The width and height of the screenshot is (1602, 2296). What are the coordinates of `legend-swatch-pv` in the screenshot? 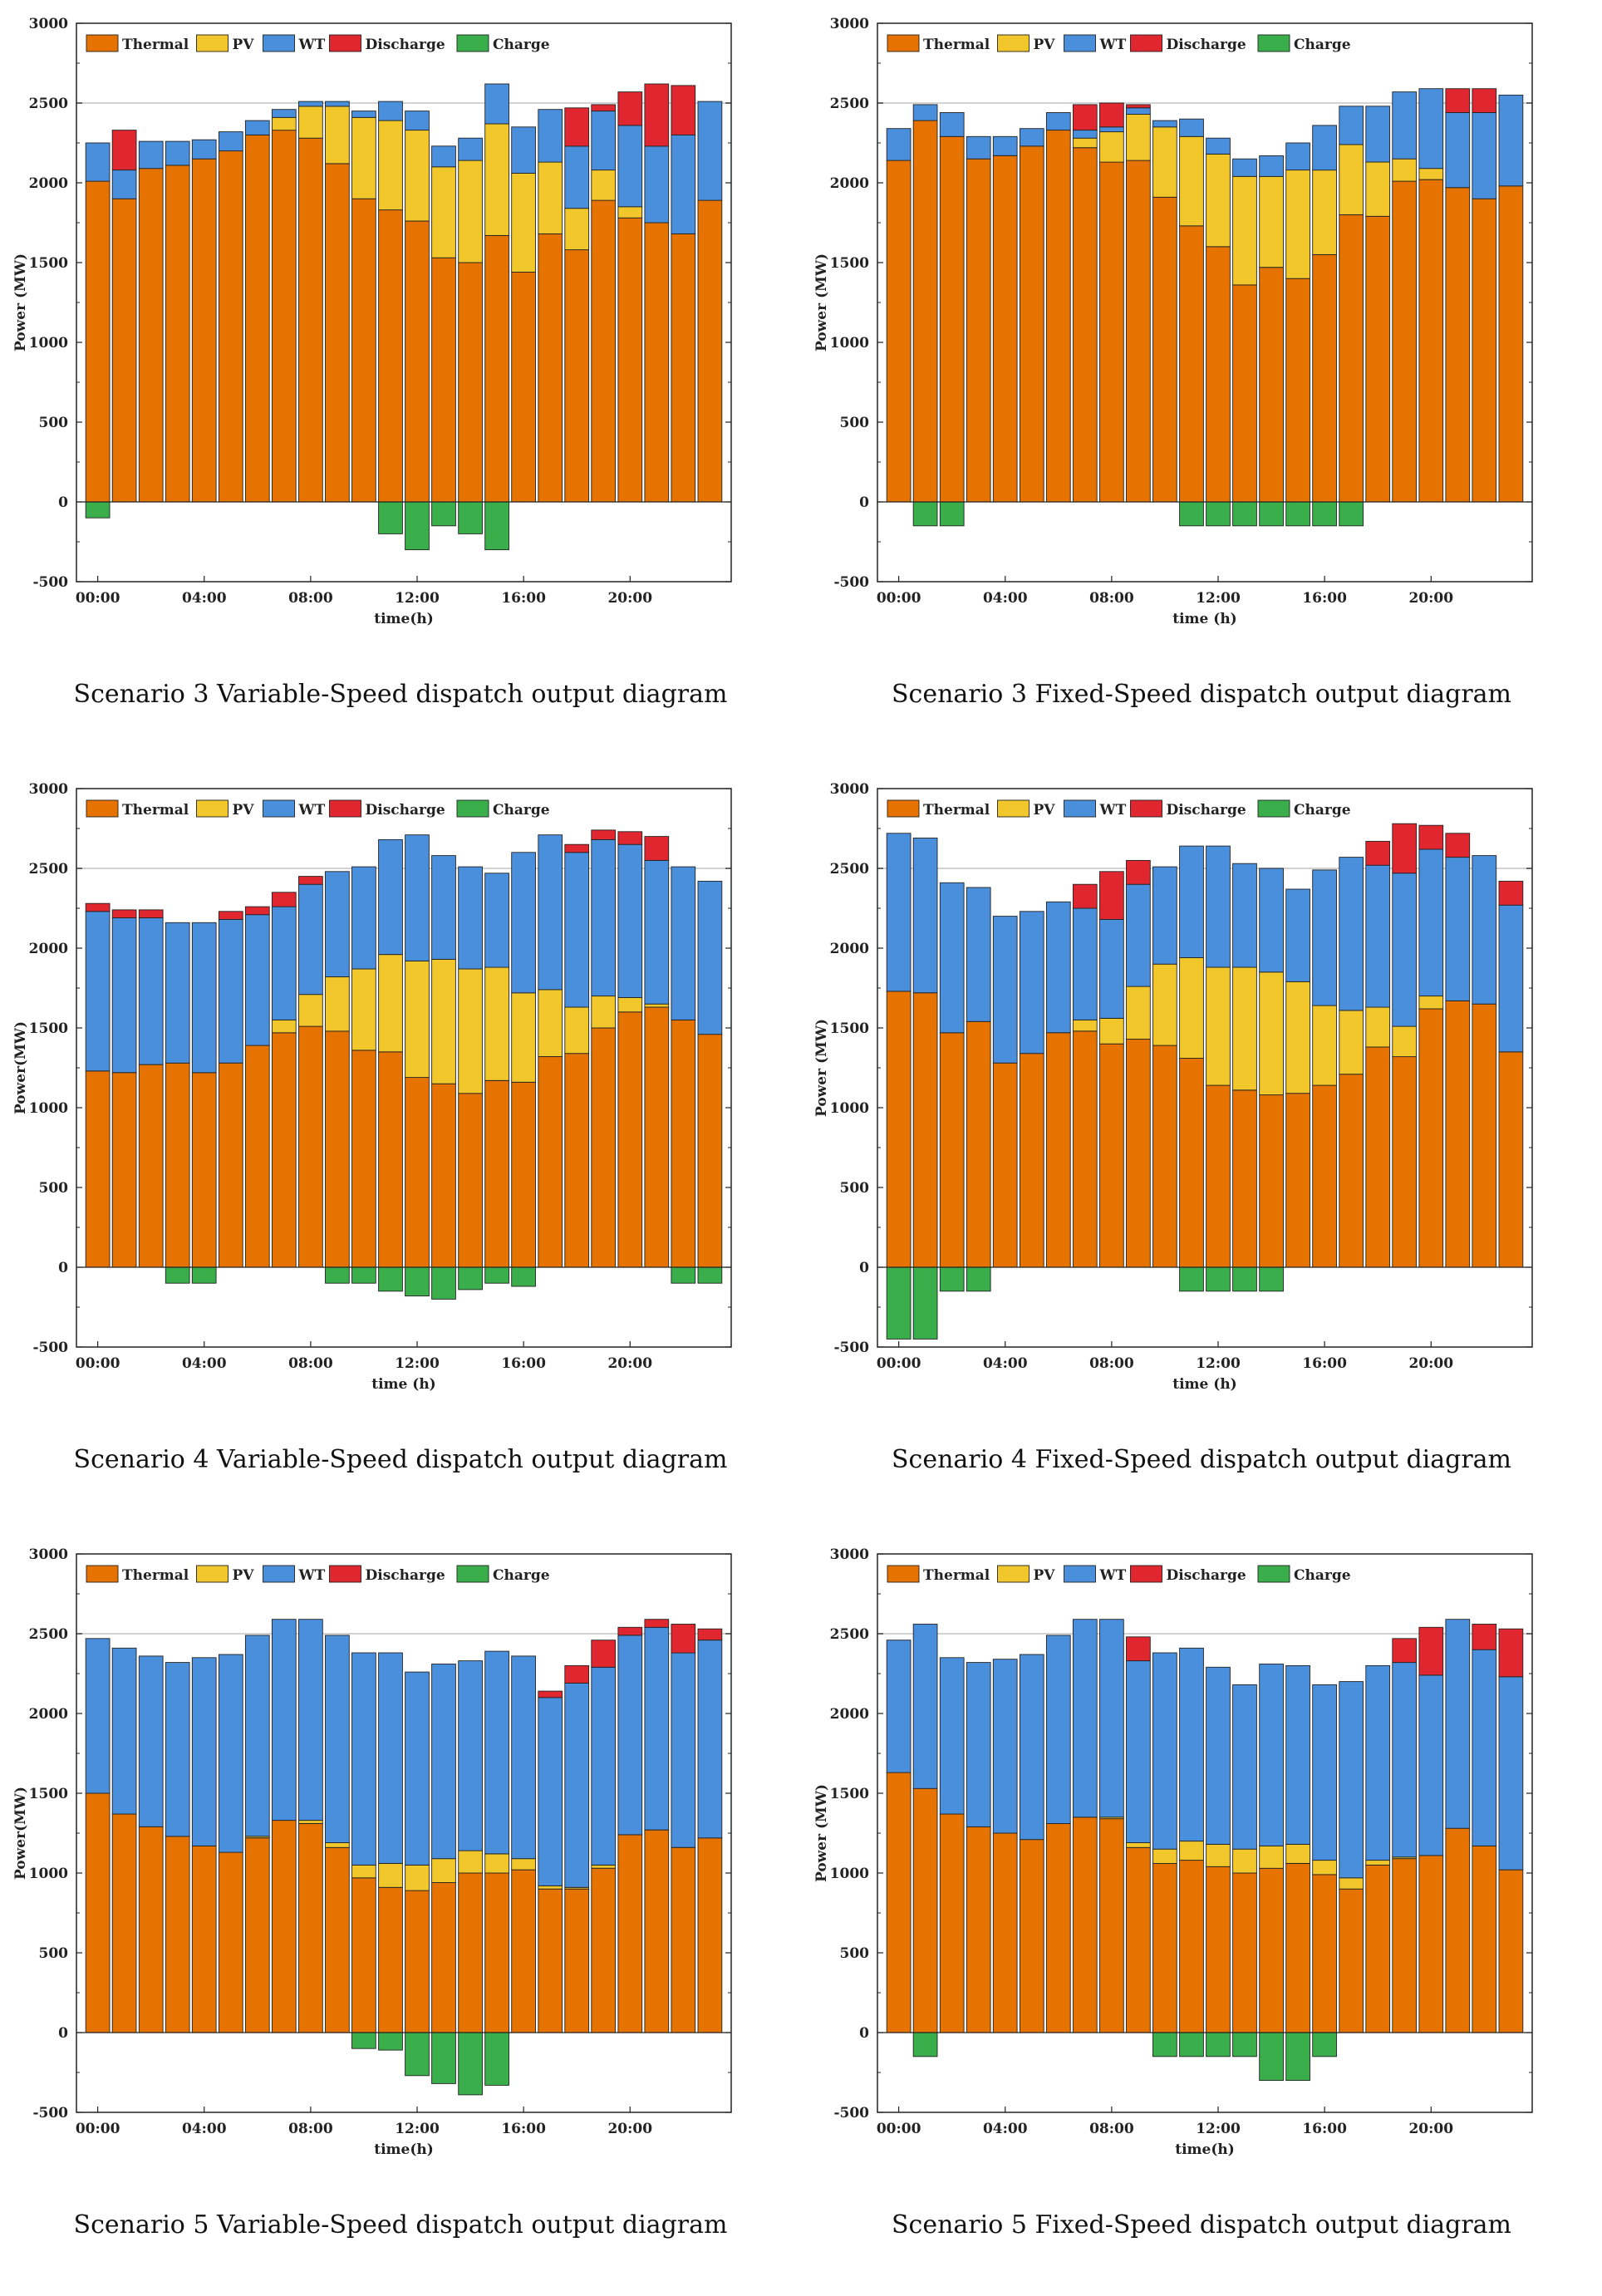 It's located at (213, 808).